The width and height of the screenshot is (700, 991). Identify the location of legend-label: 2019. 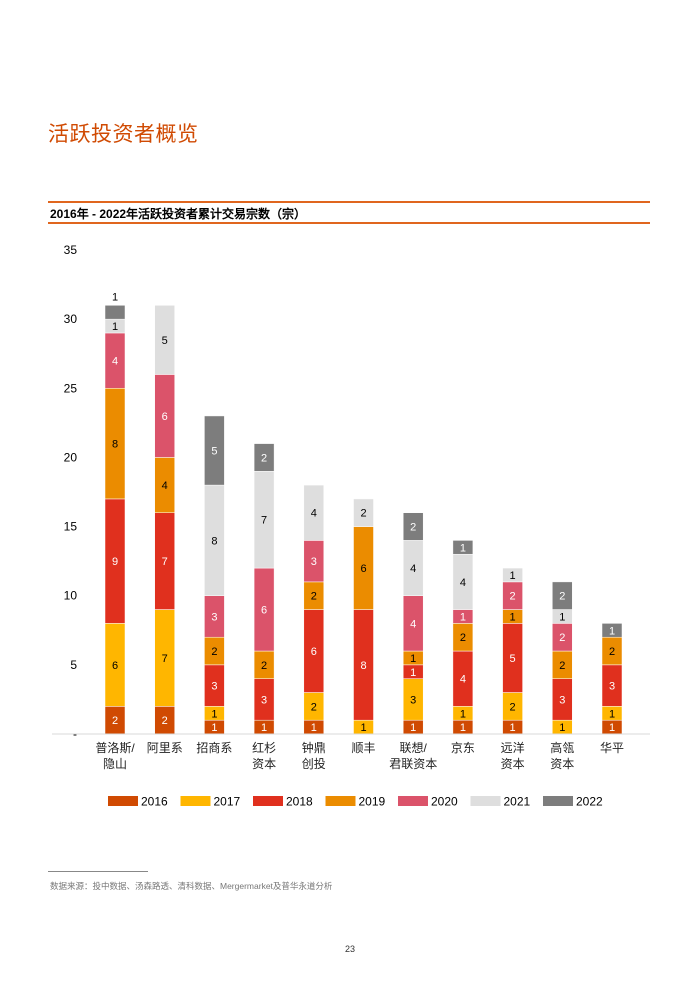
(372, 802).